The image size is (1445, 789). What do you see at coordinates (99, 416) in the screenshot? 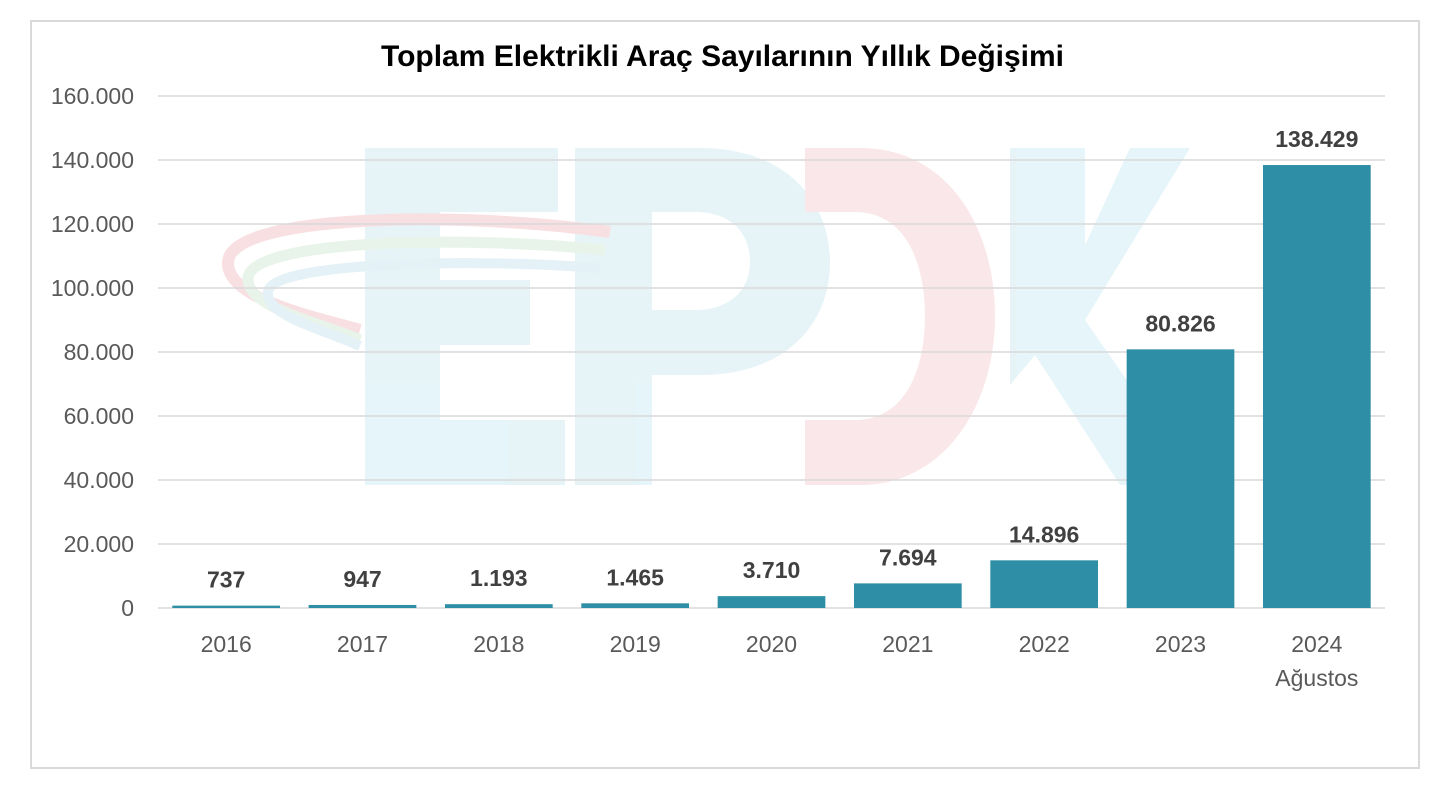
I see `y-tick-label: 60.000` at bounding box center [99, 416].